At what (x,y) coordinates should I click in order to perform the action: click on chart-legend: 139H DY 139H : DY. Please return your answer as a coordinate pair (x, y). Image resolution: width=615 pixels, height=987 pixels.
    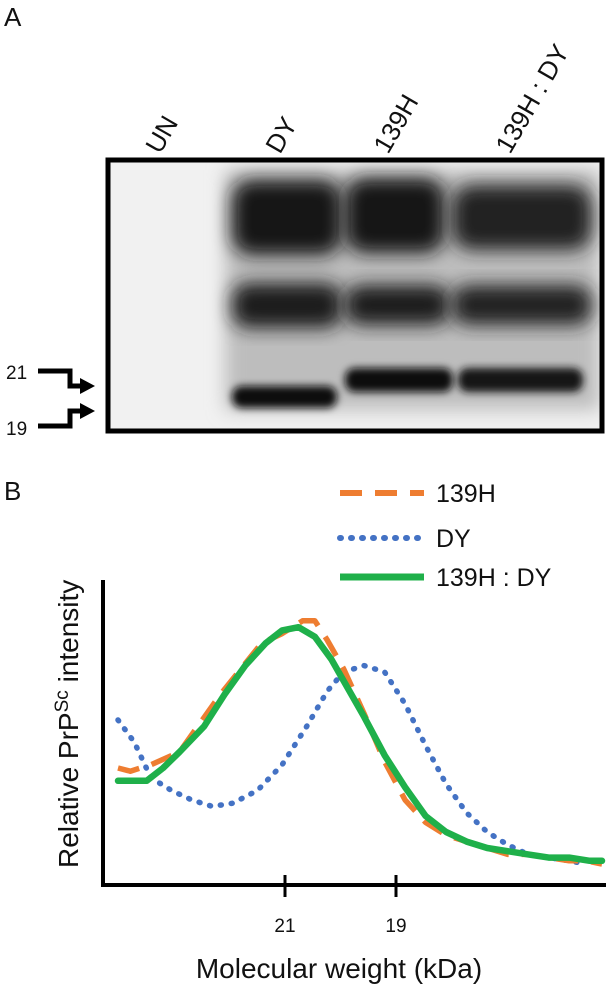
    Looking at the image, I should click on (444, 536).